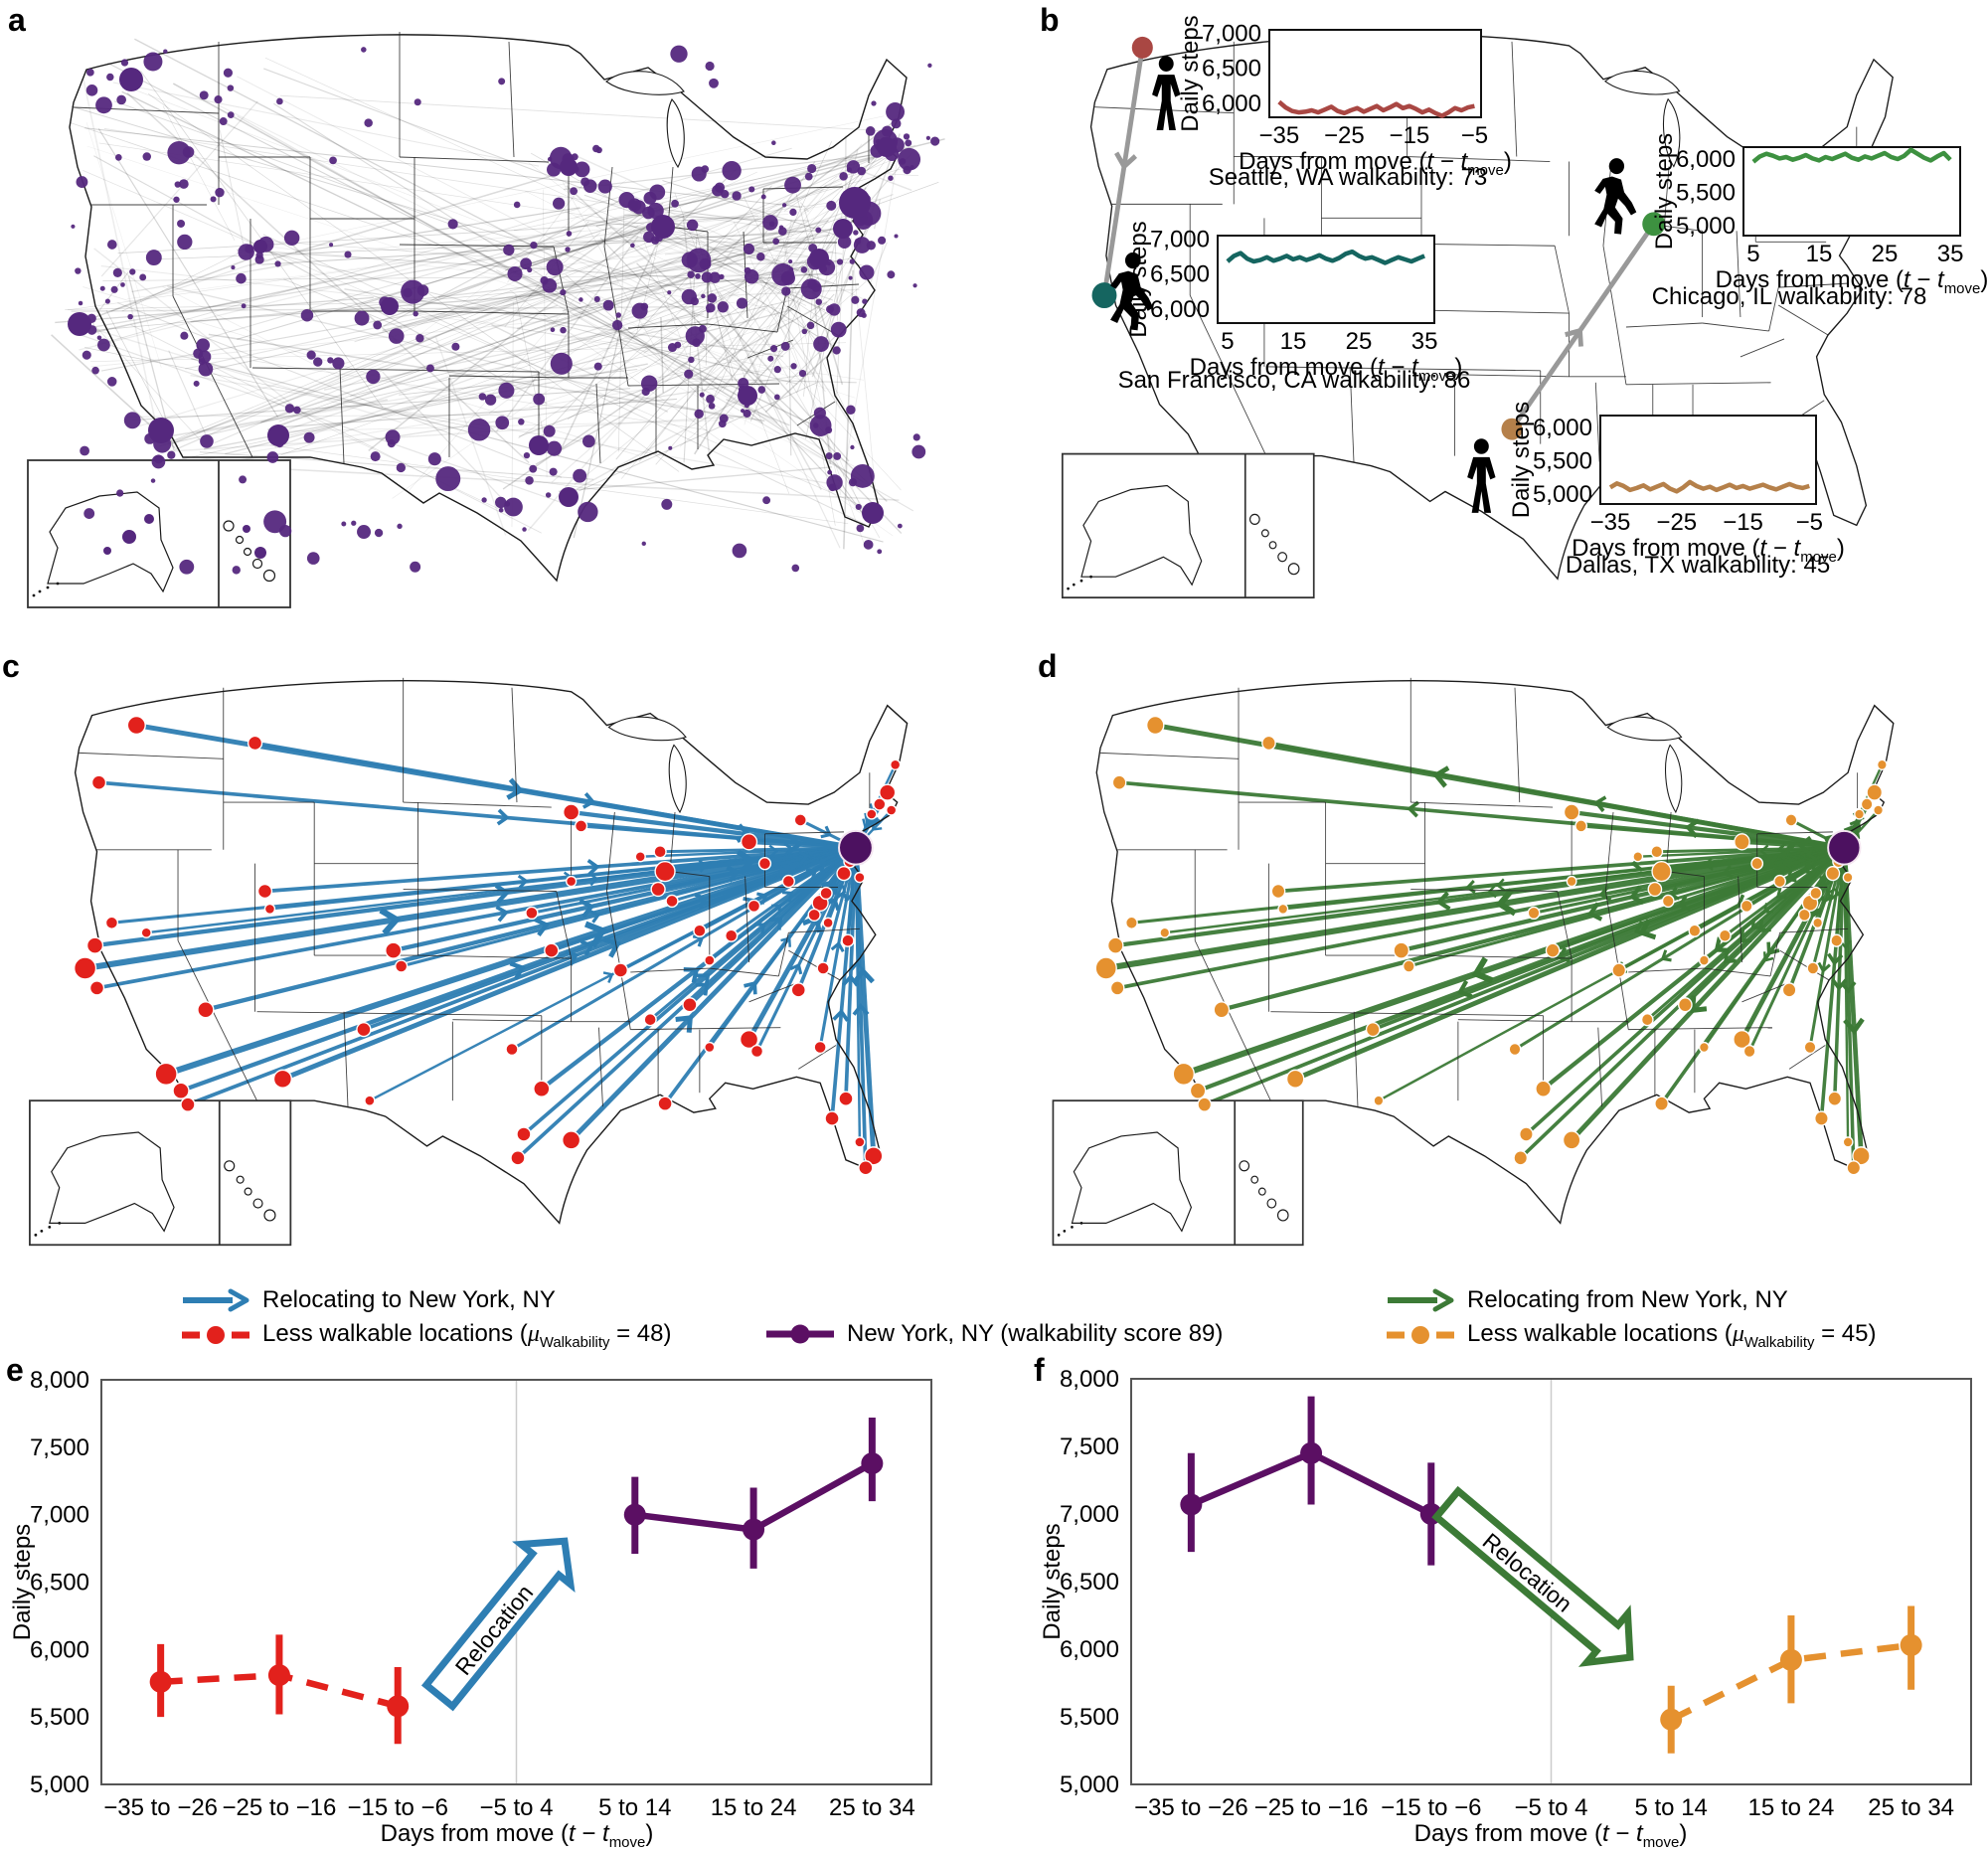 The width and height of the screenshot is (1988, 1853). I want to click on x-tick-label: −5 to 4, so click(1550, 1808).